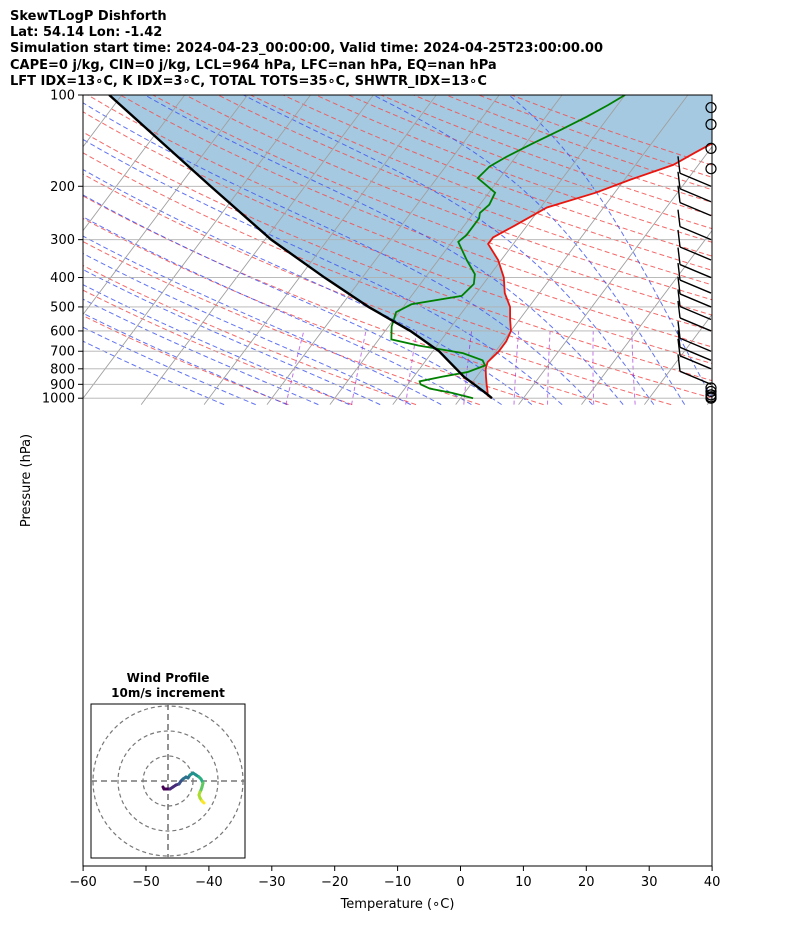  I want to click on y-tick-label: 100, so click(62, 96).